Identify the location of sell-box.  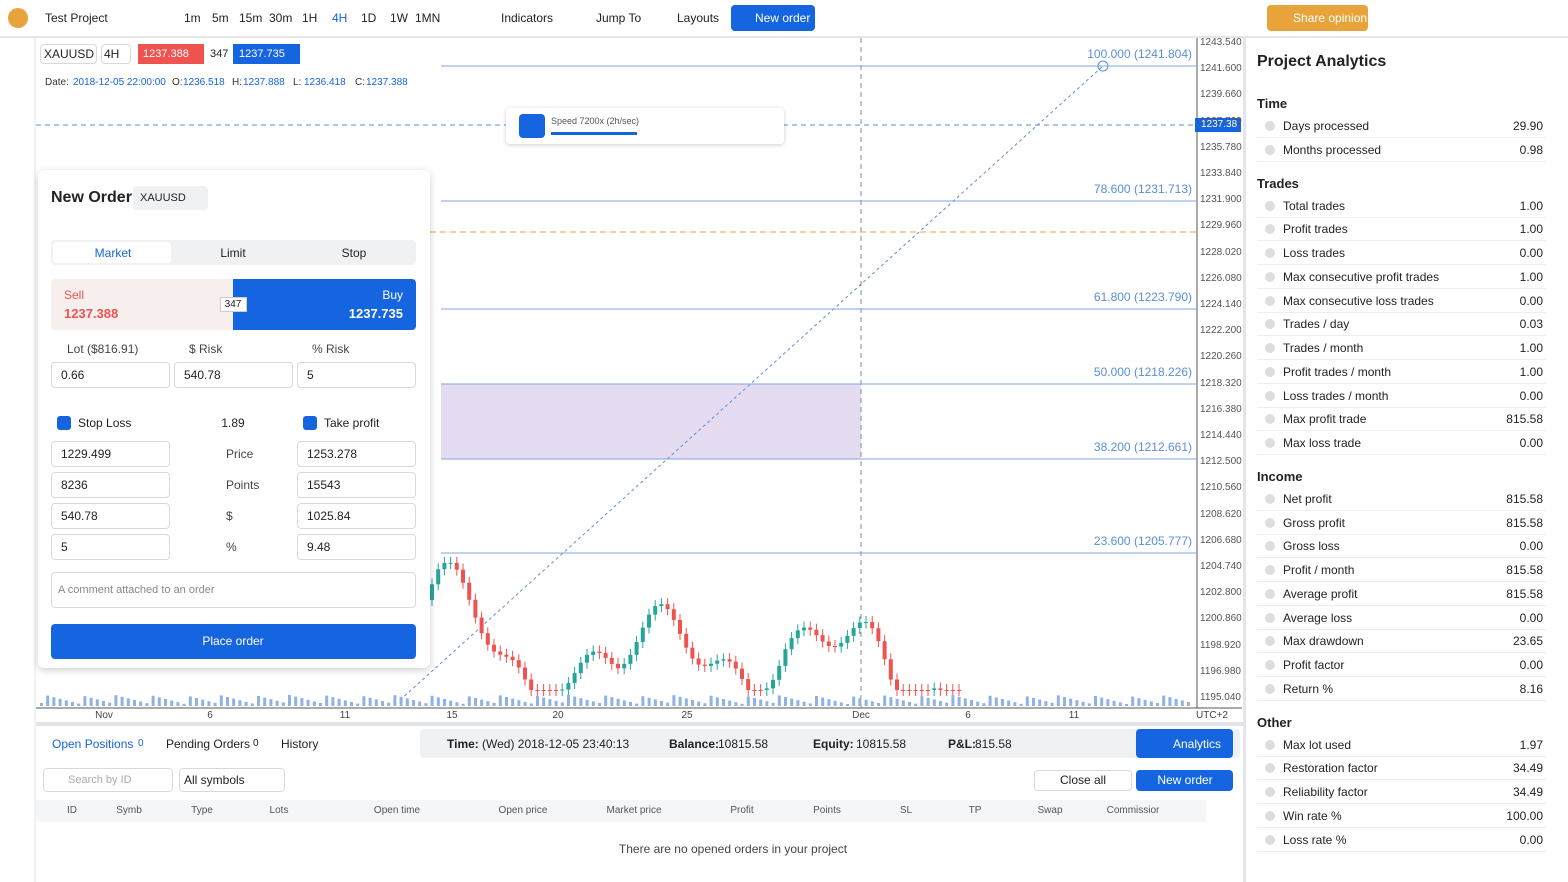
(142, 304).